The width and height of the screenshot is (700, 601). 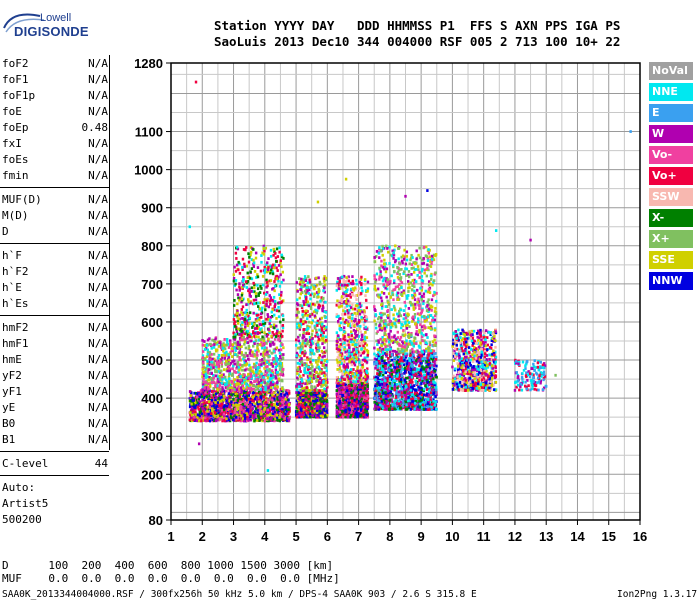 What do you see at coordinates (421, 536) in the screenshot?
I see `x-tick-label: 9` at bounding box center [421, 536].